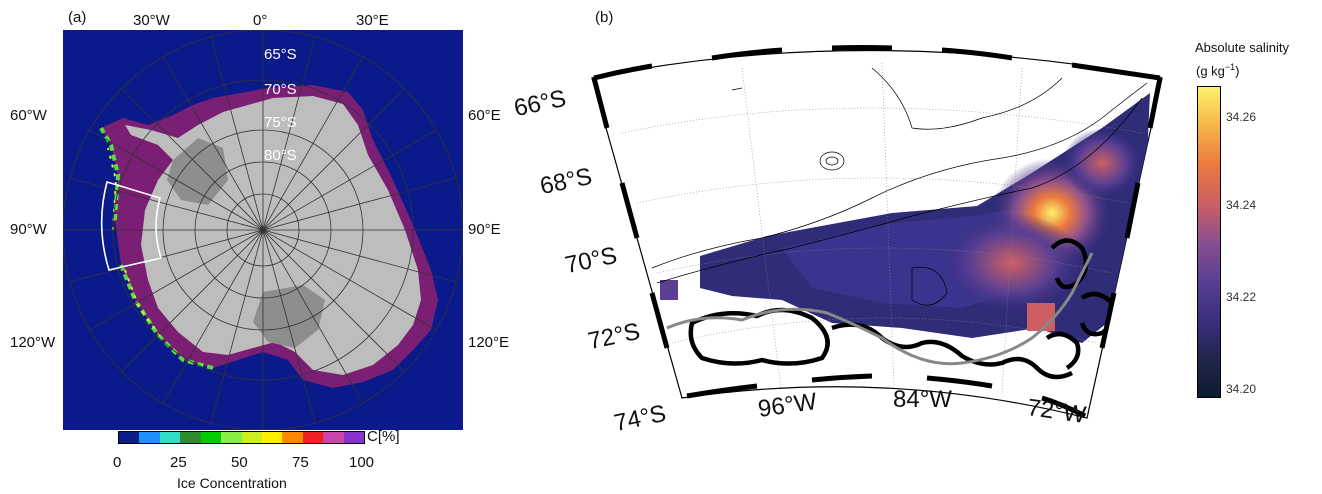  What do you see at coordinates (1241, 117) in the screenshot?
I see `salinity-tick-34-26: 34.26` at bounding box center [1241, 117].